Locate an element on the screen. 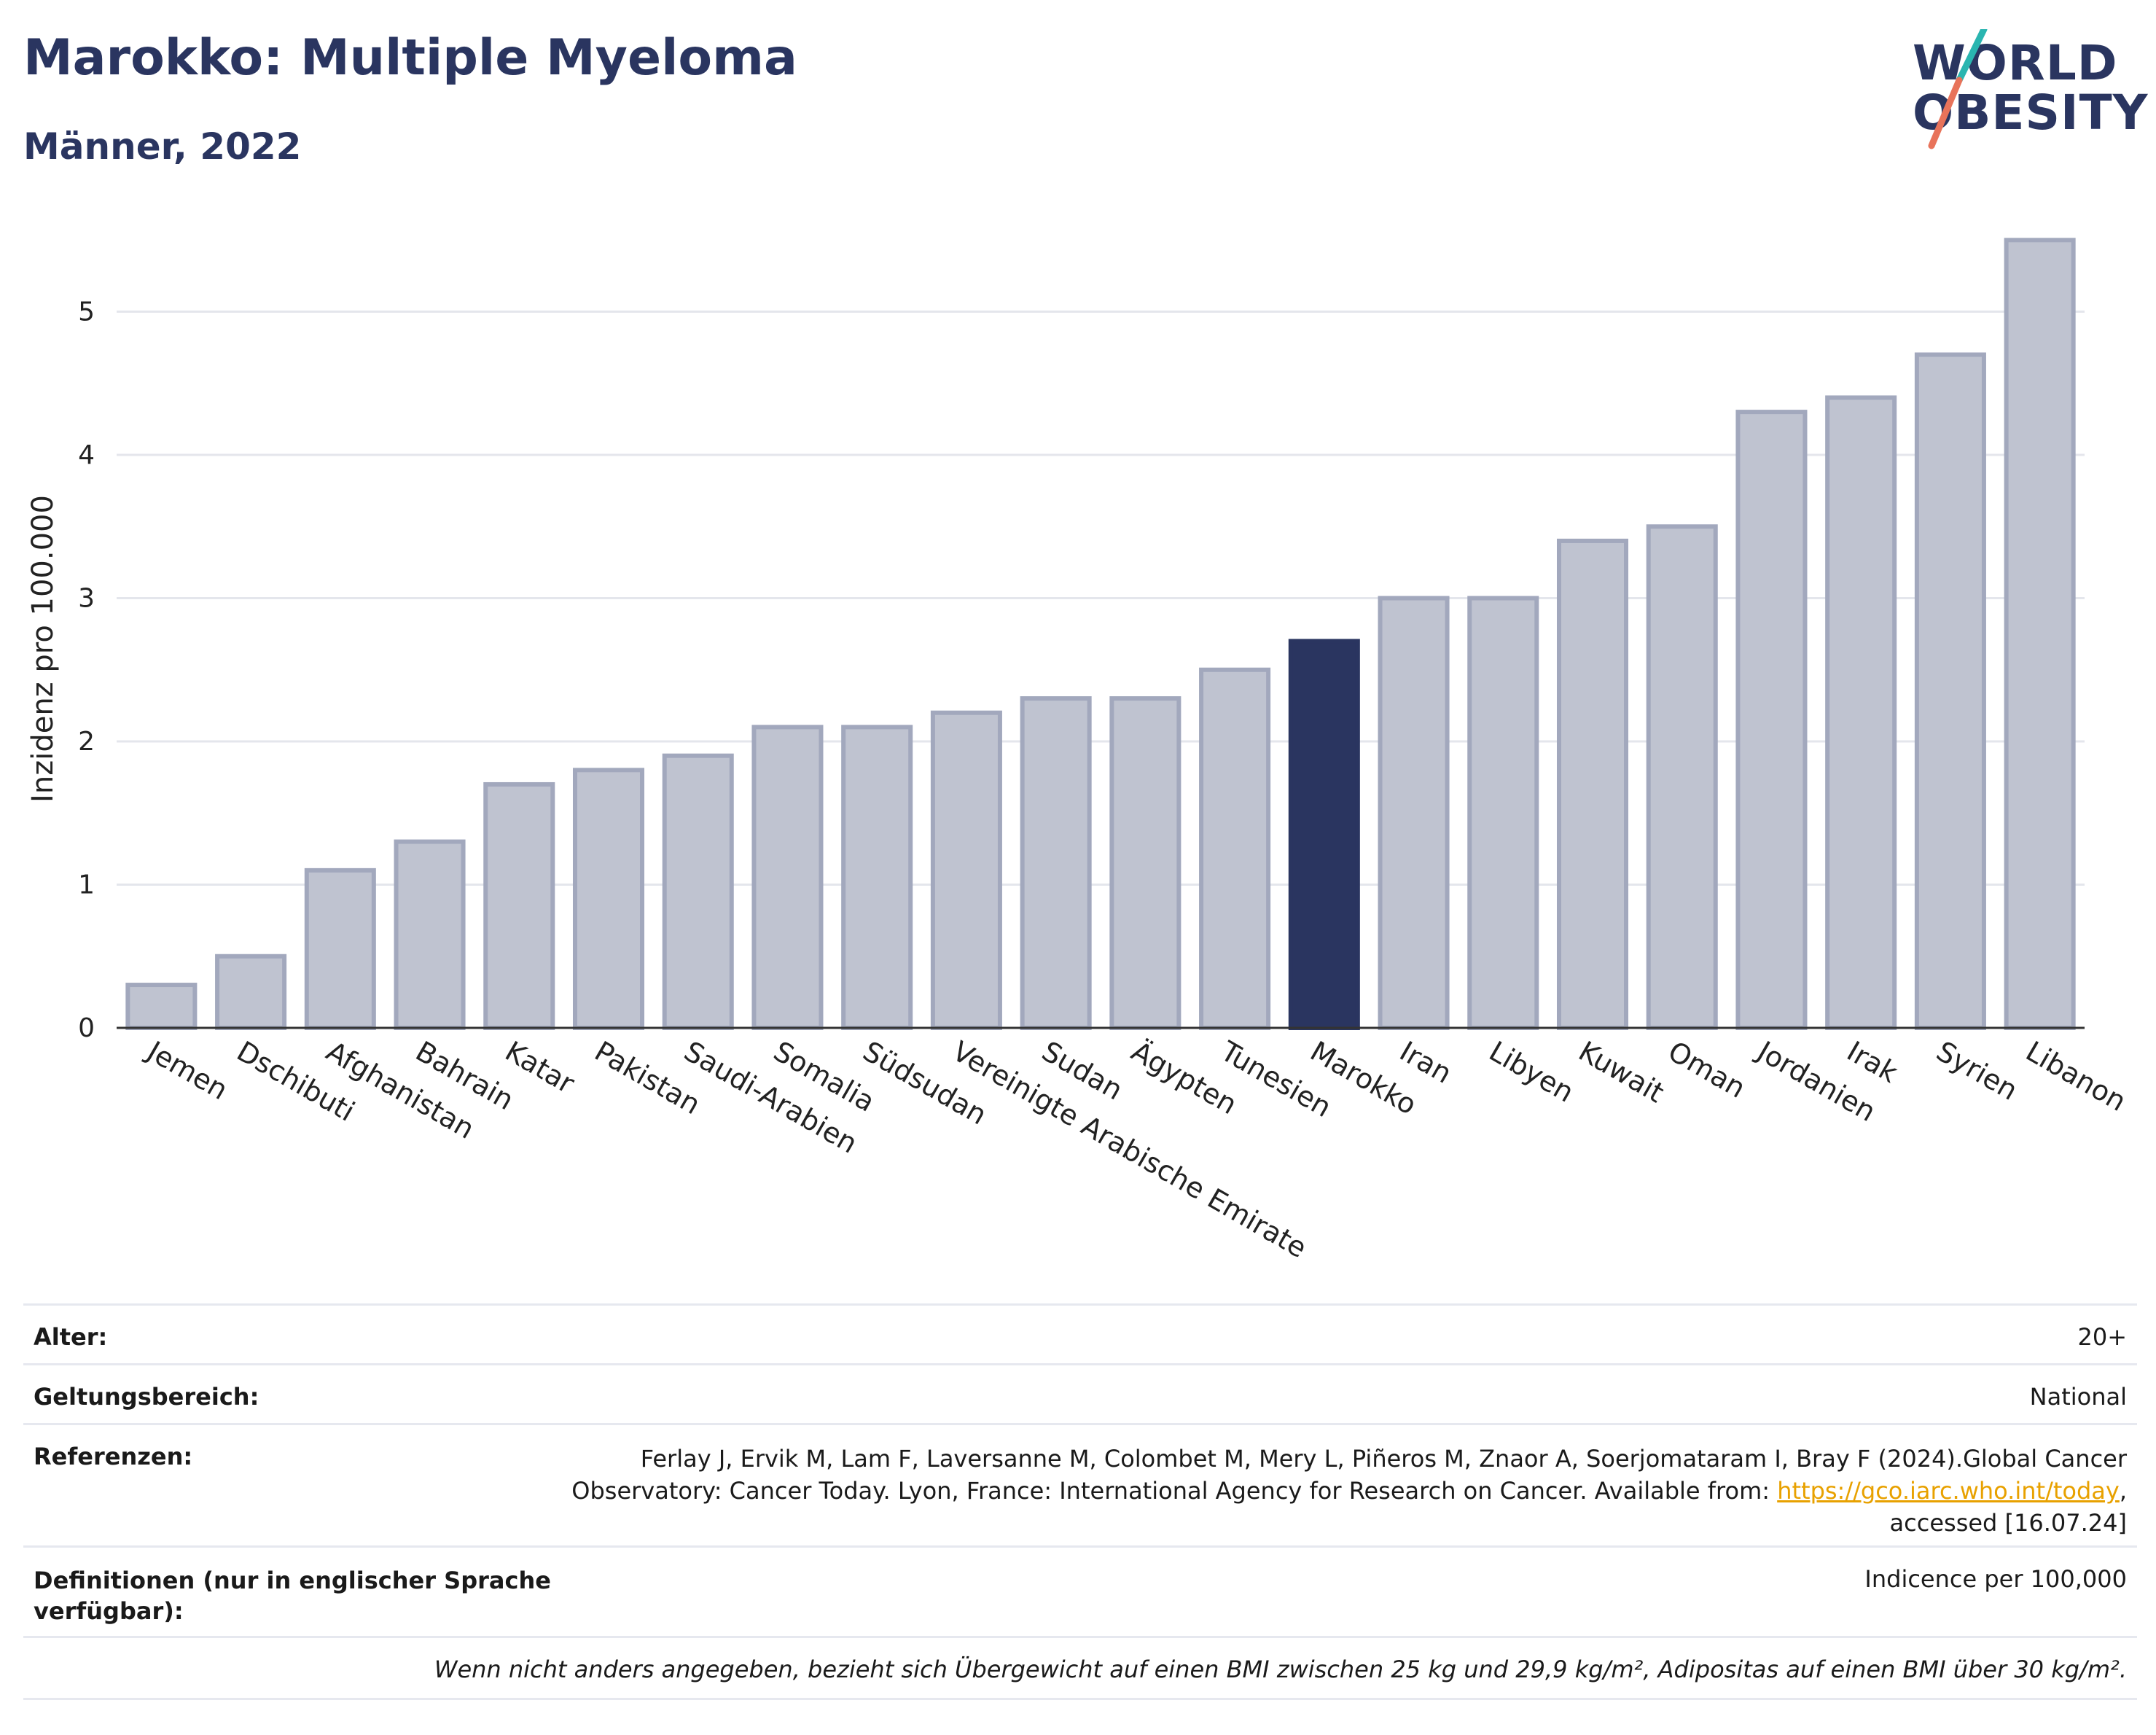 The width and height of the screenshot is (2156, 1735). x-tick-label: Libyen is located at coordinates (1532, 1072).